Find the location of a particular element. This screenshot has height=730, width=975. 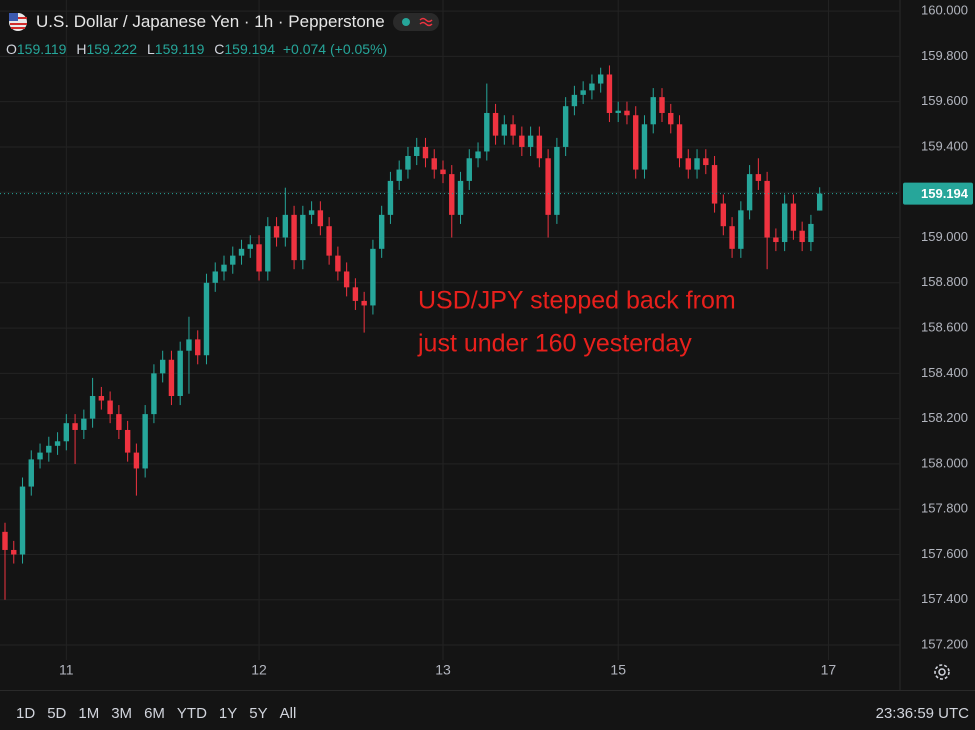

range-button: All is located at coordinates (288, 713).